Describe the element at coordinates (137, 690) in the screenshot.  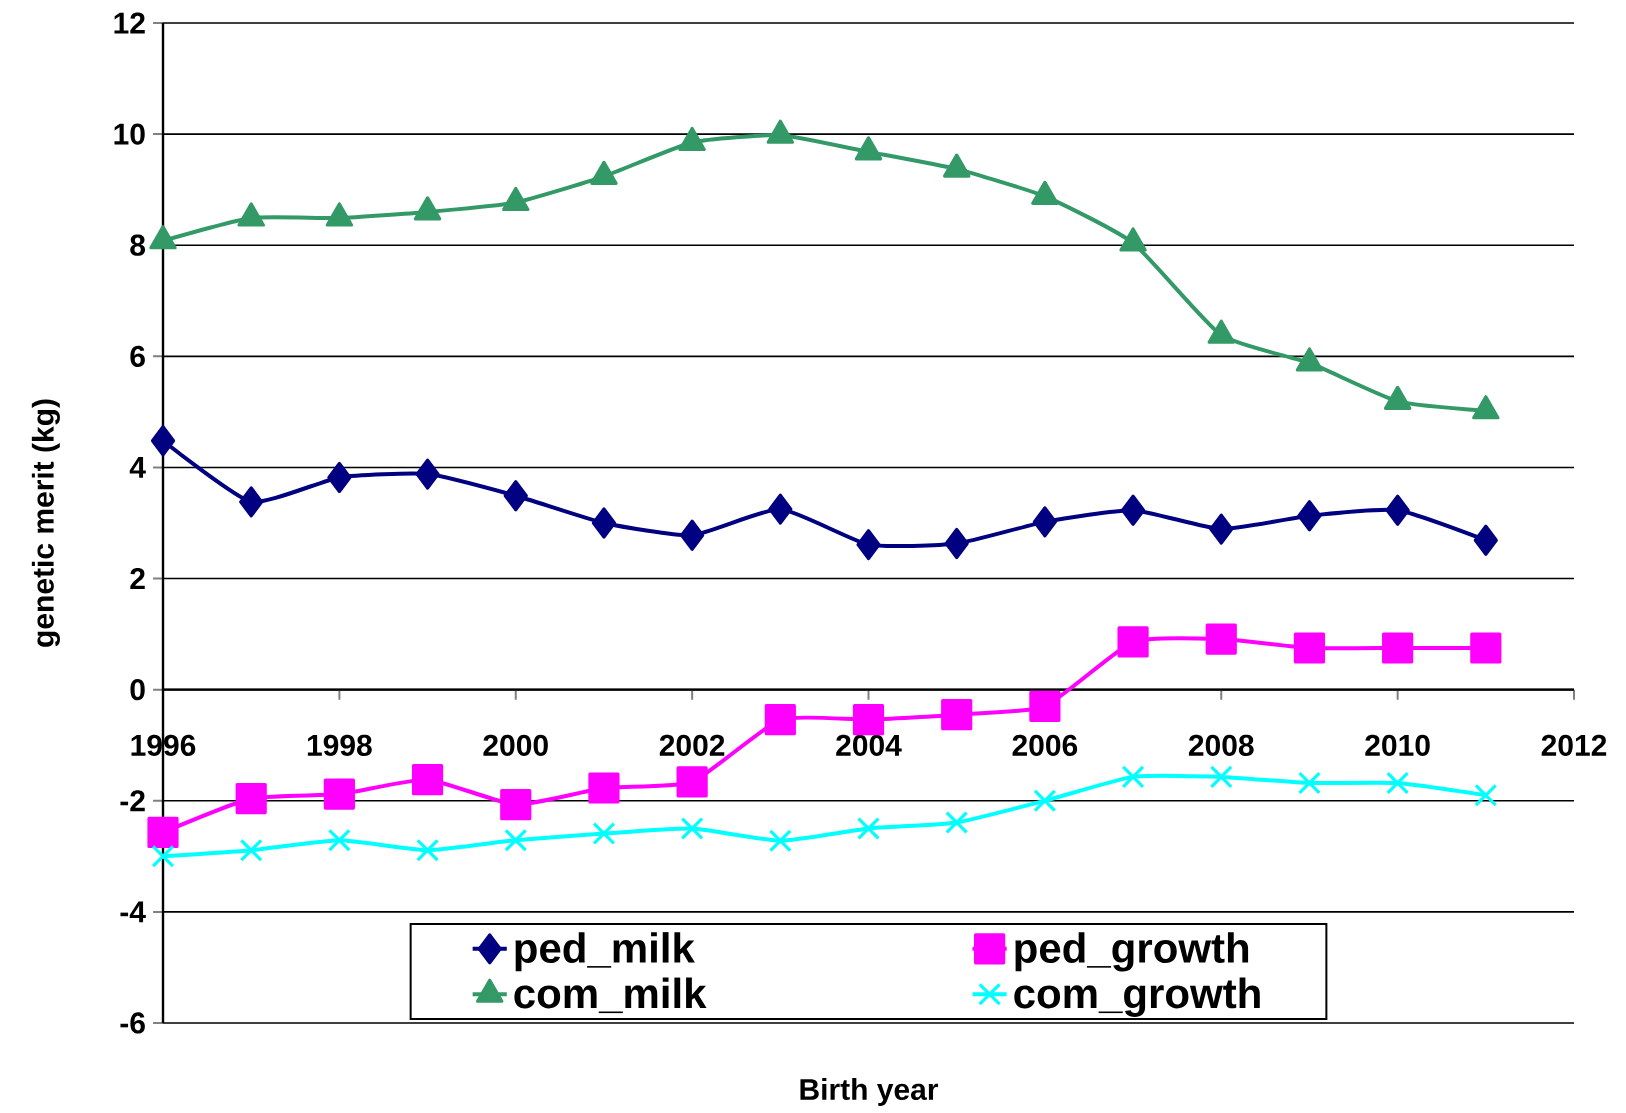
I see `y-tick-label: 0` at that location.